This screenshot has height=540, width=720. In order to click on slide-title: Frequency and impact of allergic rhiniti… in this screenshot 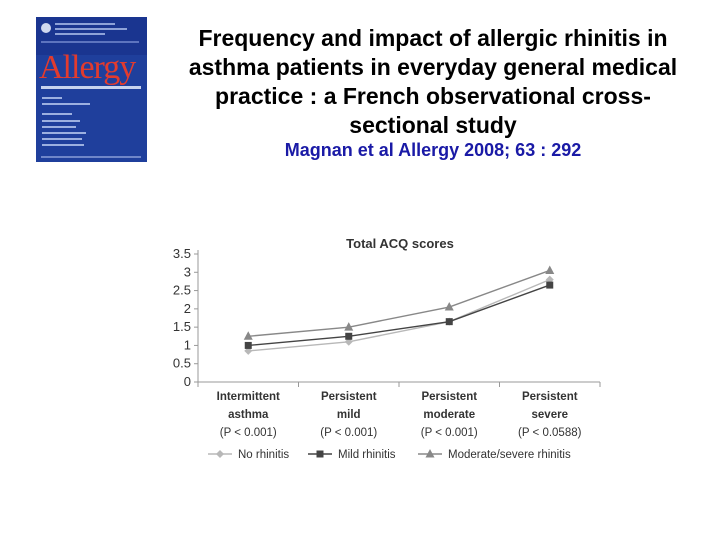, I will do `click(433, 81)`.